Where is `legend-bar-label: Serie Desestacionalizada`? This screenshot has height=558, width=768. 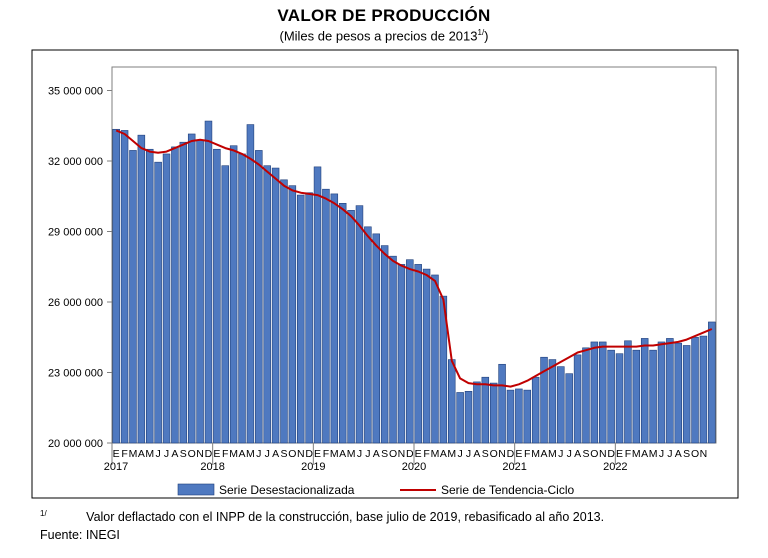
legend-bar-label: Serie Desestacionalizada is located at coordinates (287, 490).